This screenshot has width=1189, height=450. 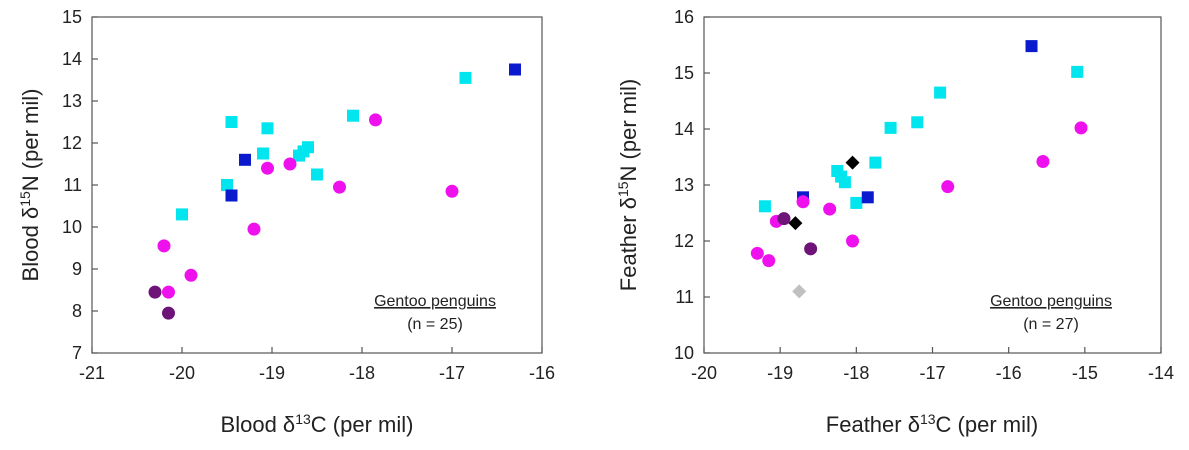 I want to click on annotation-count: (n = 25), so click(x=435, y=324).